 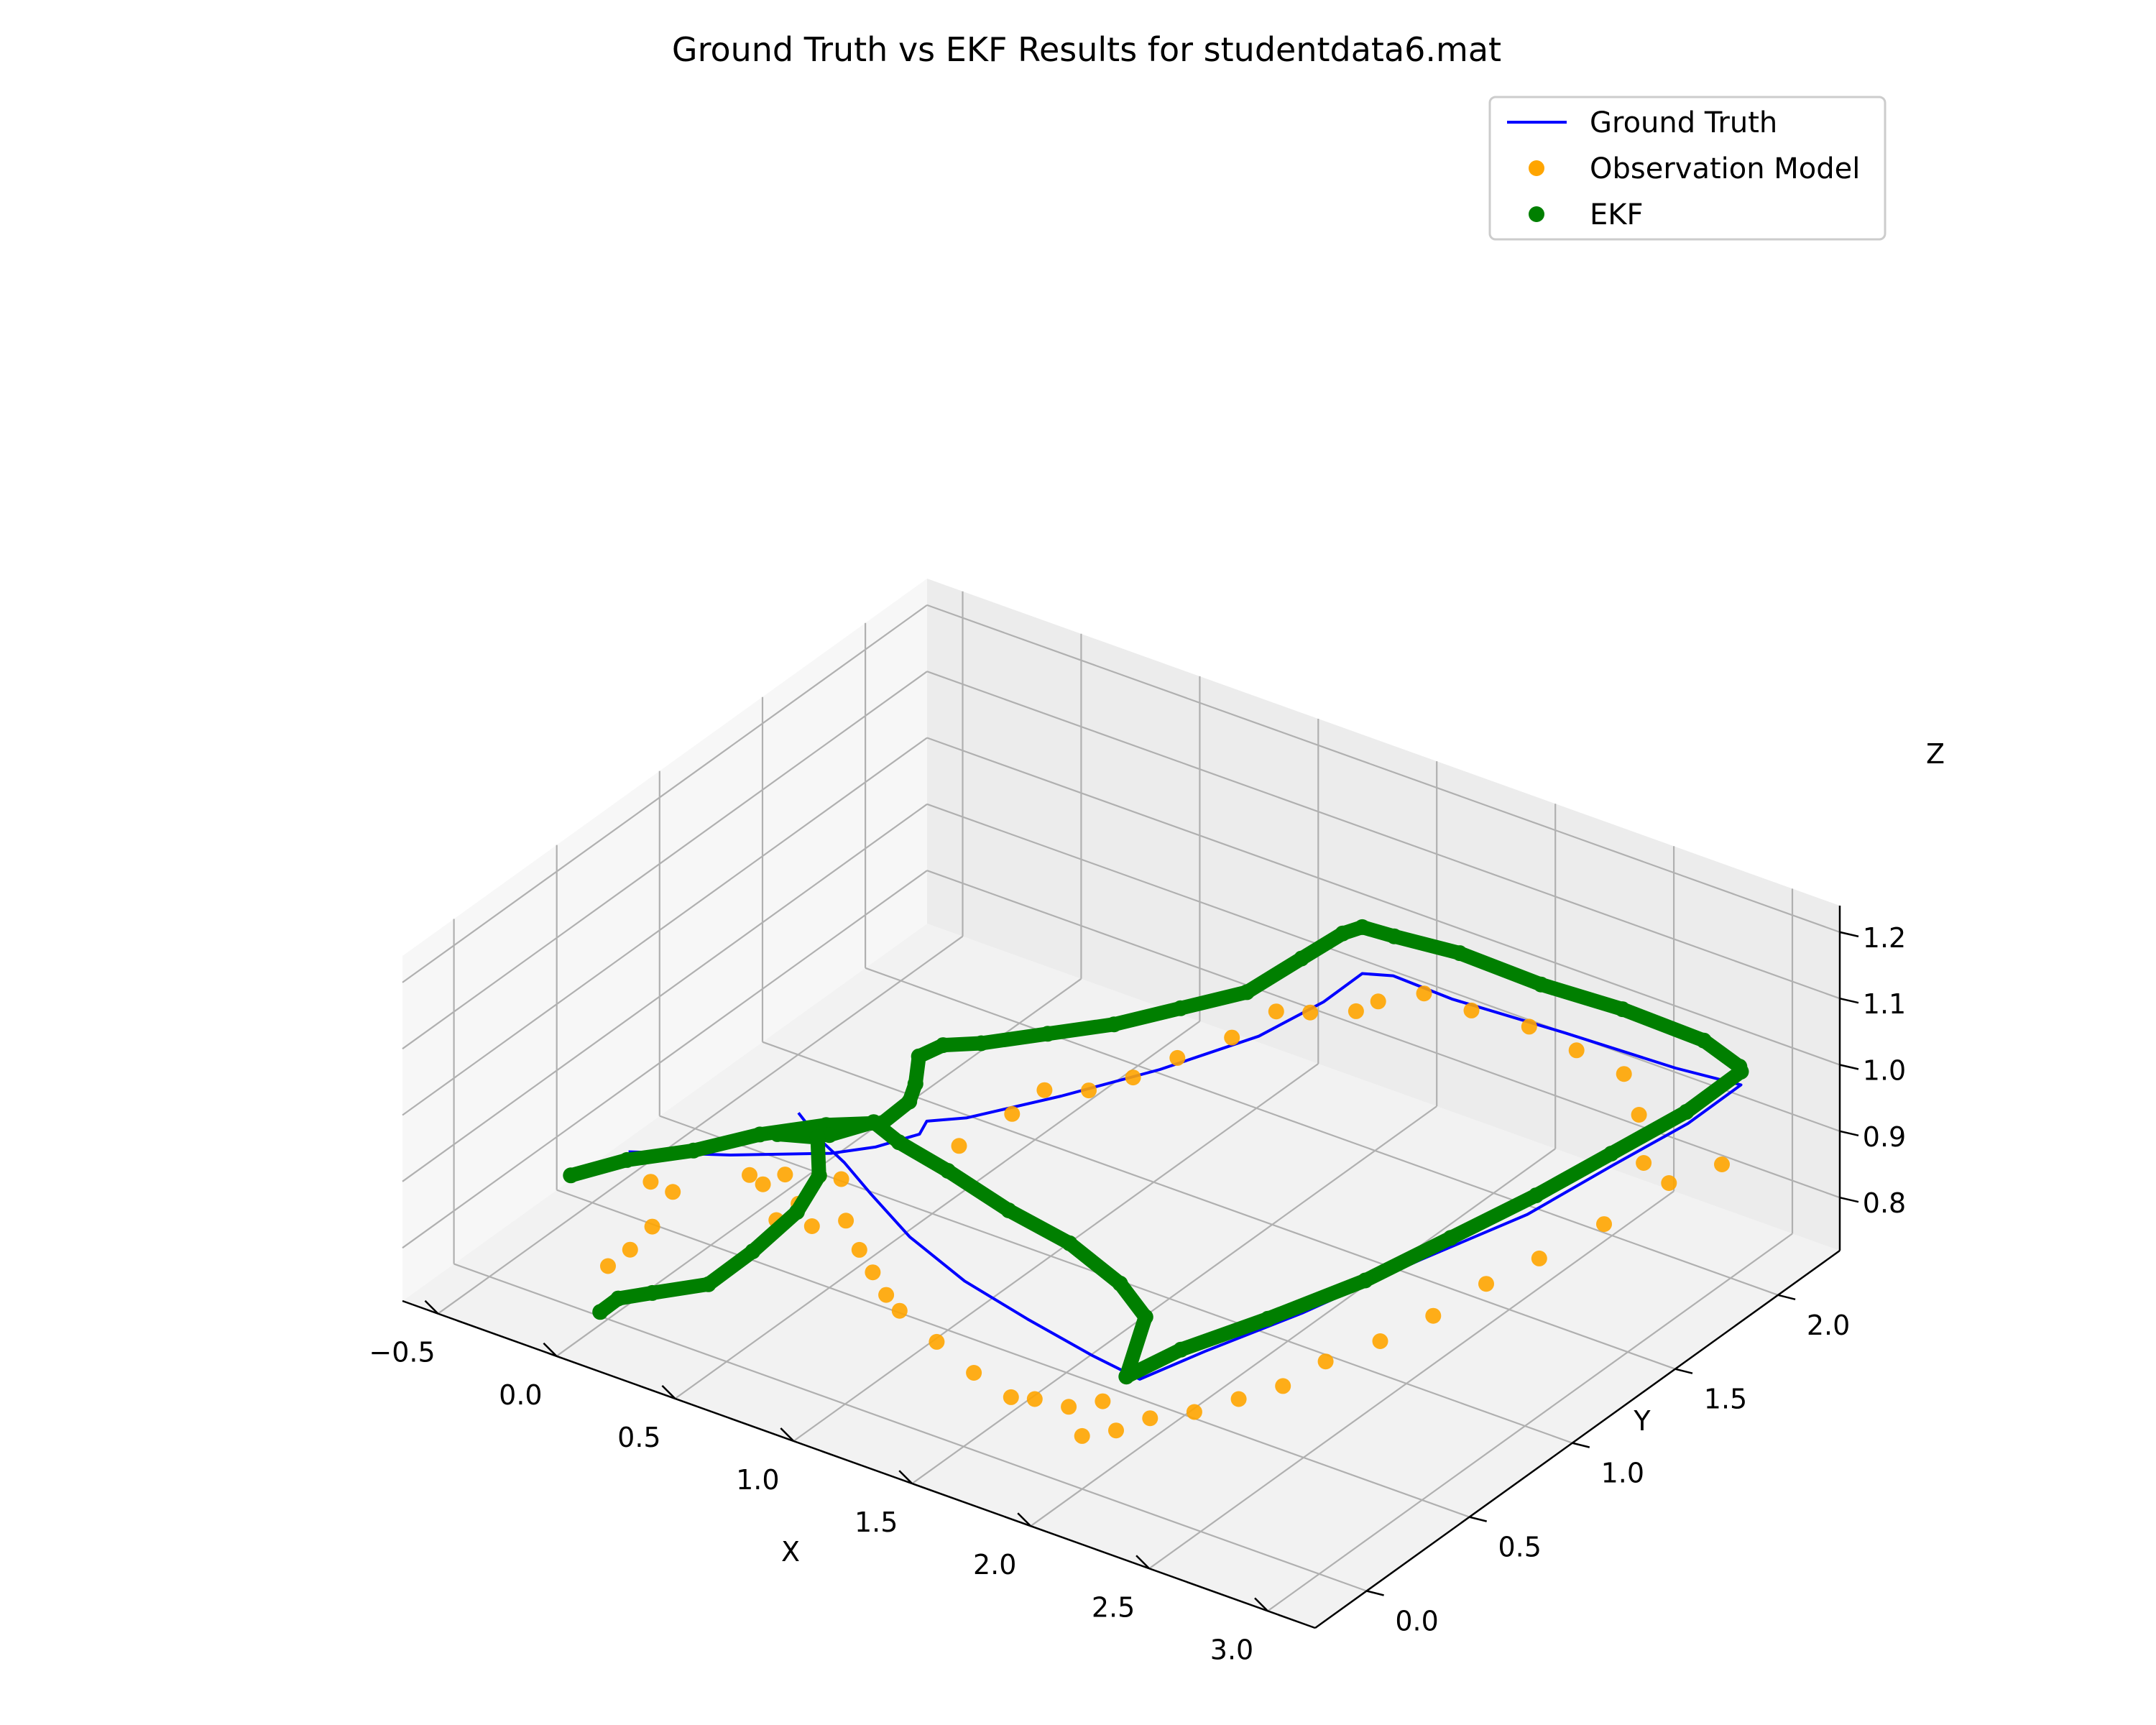 What do you see at coordinates (1537, 214) in the screenshot?
I see `legend-marker-ekf` at bounding box center [1537, 214].